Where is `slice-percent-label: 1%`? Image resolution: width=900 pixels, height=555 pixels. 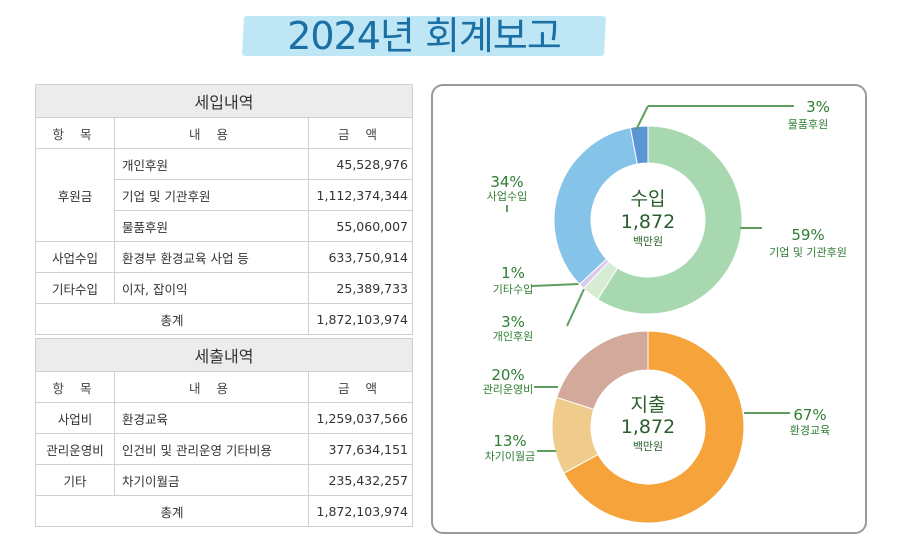
slice-percent-label: 1% is located at coordinates (513, 273).